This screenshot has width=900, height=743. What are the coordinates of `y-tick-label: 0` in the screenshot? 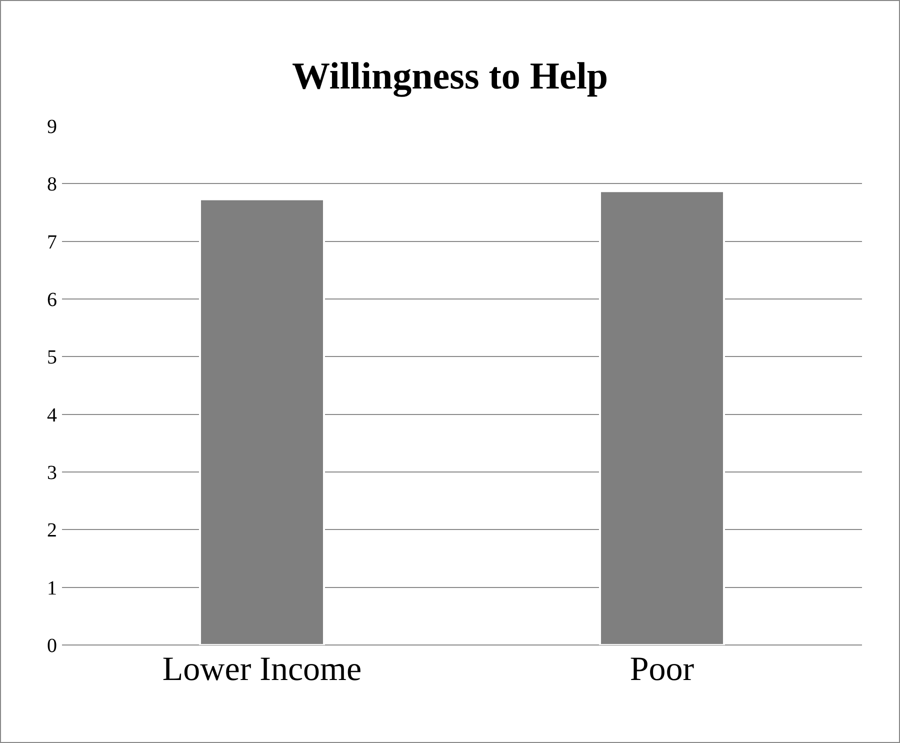 It's located at (52, 646).